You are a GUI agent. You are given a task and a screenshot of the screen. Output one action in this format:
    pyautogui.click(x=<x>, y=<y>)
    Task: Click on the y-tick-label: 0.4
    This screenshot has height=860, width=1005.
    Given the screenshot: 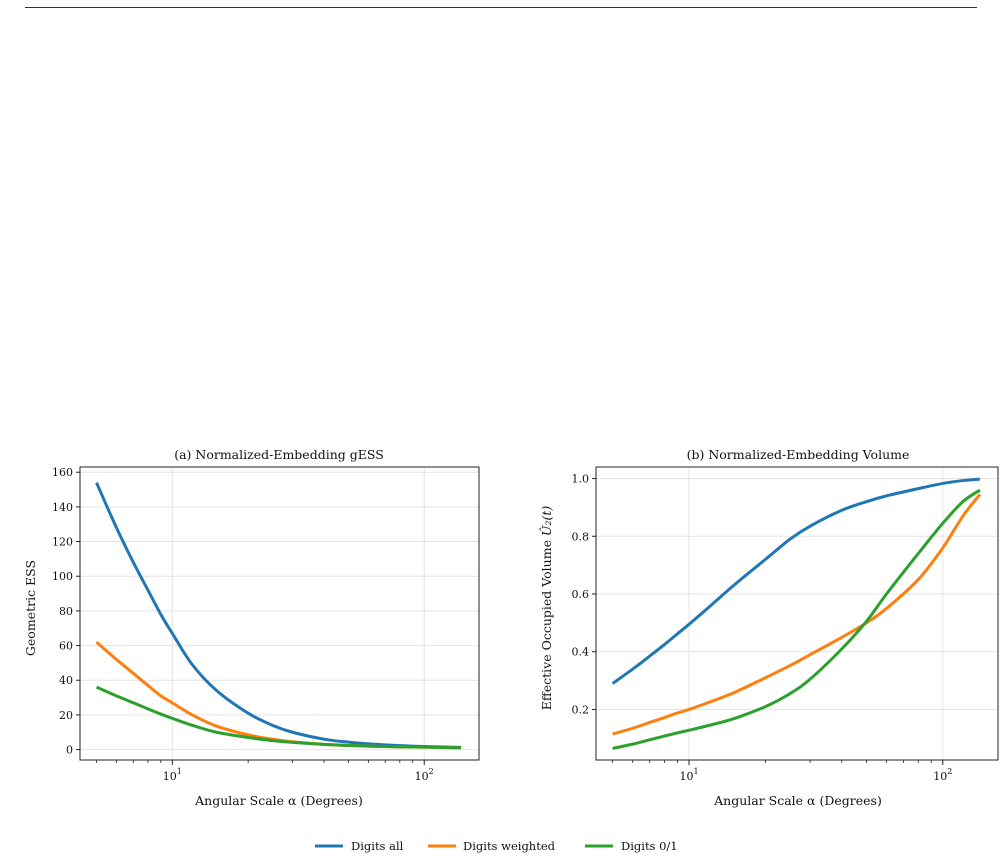 What is the action you would take?
    pyautogui.click(x=581, y=652)
    